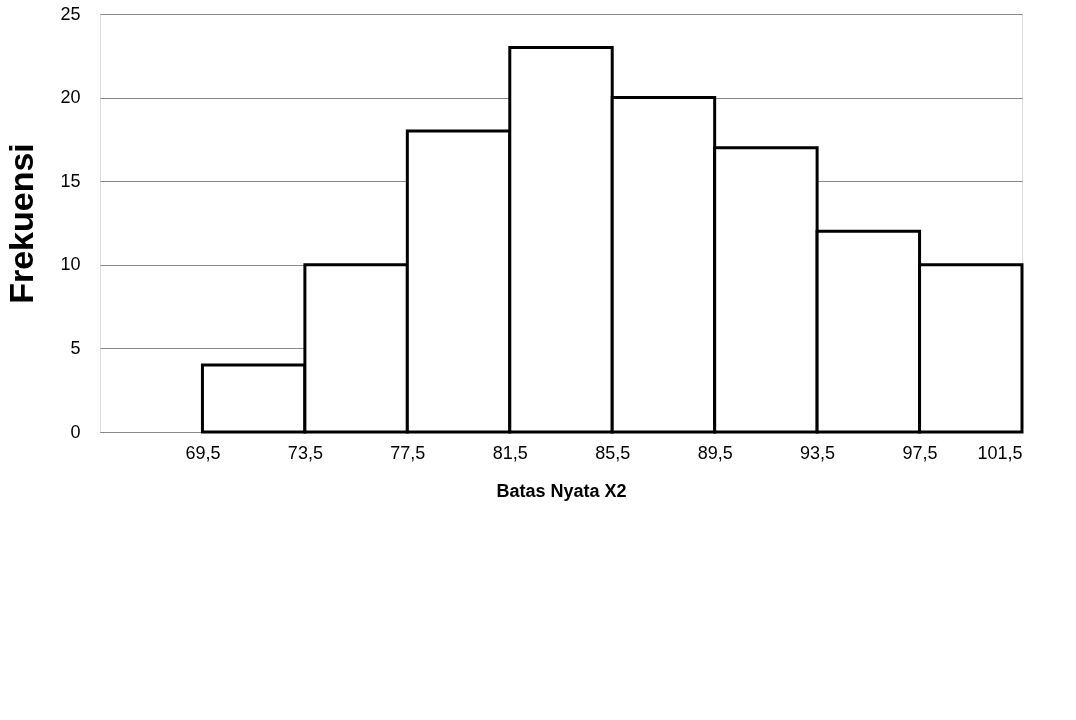 The width and height of the screenshot is (1076, 720). What do you see at coordinates (70, 264) in the screenshot?
I see `y-tick-label: 10` at bounding box center [70, 264].